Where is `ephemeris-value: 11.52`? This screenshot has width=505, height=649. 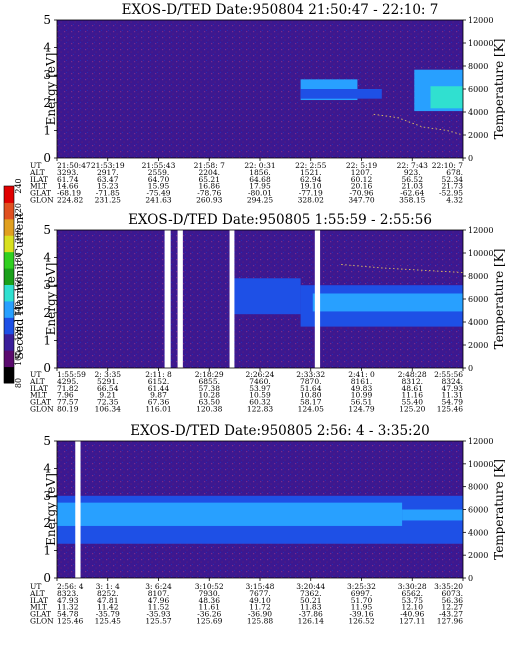 ephemeris-value: 11.52 is located at coordinates (159, 607).